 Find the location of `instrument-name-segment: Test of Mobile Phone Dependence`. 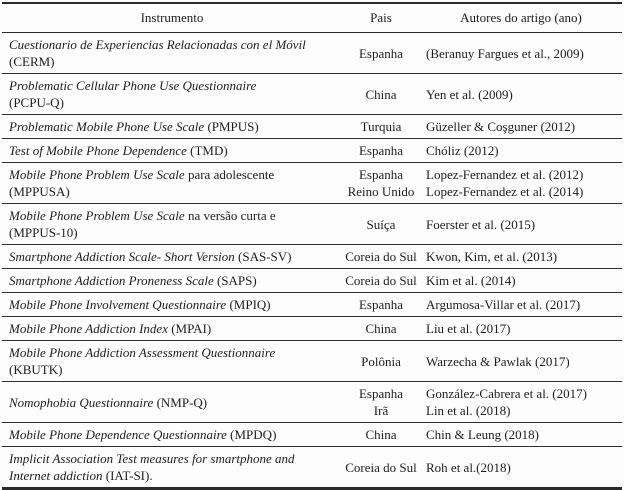

instrument-name-segment: Test of Mobile Phone Dependence is located at coordinates (98, 150).